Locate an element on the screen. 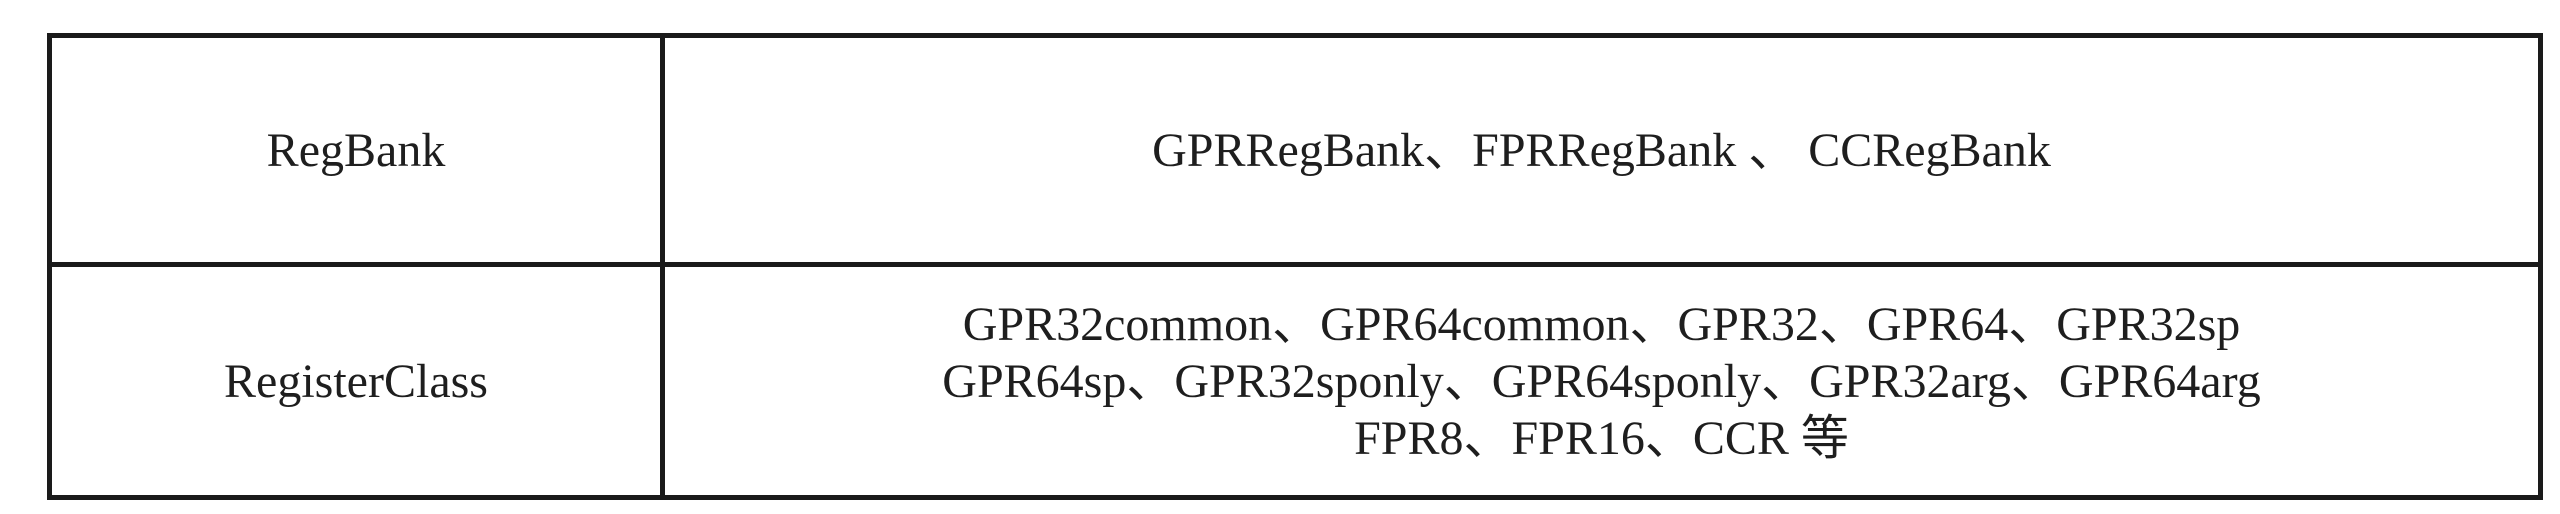 This screenshot has height=514, width=2560. row-label-cell: RegBank is located at coordinates (356, 150).